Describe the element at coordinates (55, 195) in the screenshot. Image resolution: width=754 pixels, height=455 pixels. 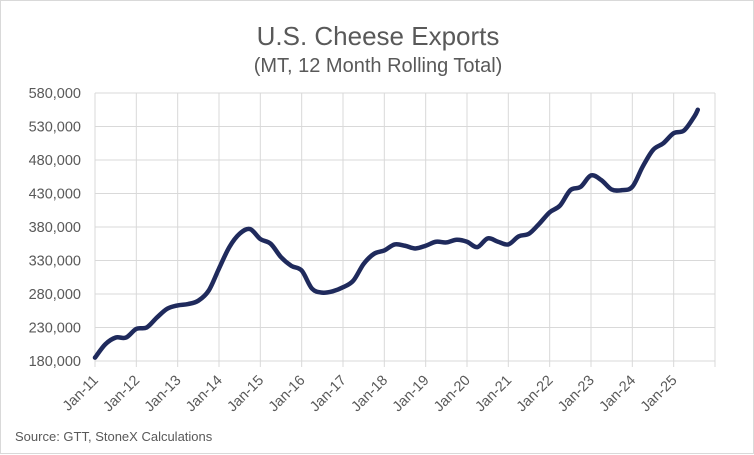
I see `y-tick-label: 430,000` at that location.